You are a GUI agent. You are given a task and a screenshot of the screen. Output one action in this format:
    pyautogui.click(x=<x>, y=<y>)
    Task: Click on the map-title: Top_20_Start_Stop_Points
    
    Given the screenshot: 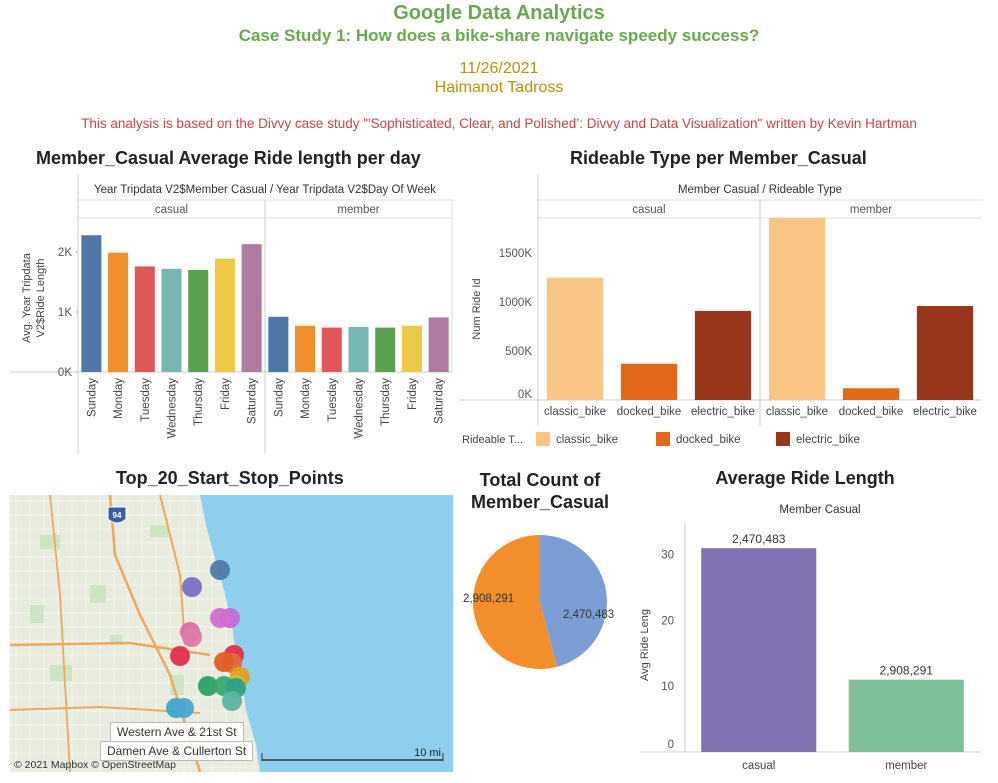 What is the action you would take?
    pyautogui.click(x=230, y=478)
    